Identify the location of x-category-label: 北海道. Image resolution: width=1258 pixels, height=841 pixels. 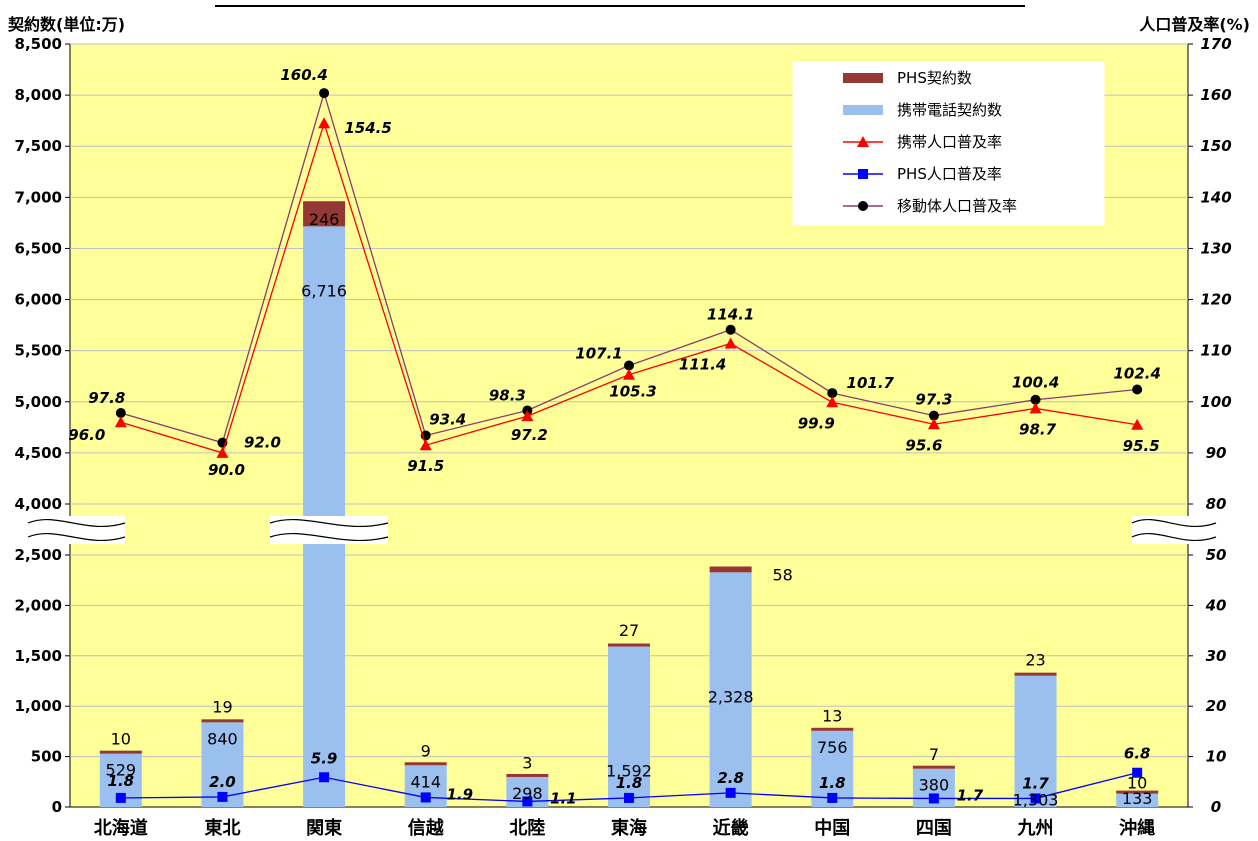
(121, 828).